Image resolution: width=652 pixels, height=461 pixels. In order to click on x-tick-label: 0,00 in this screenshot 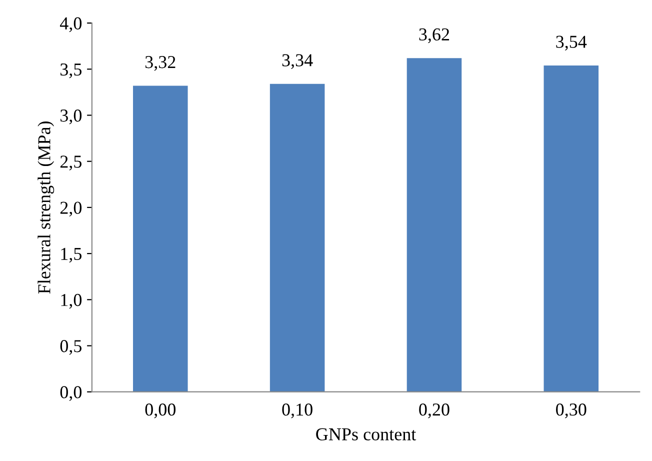, I will do `click(160, 410)`.